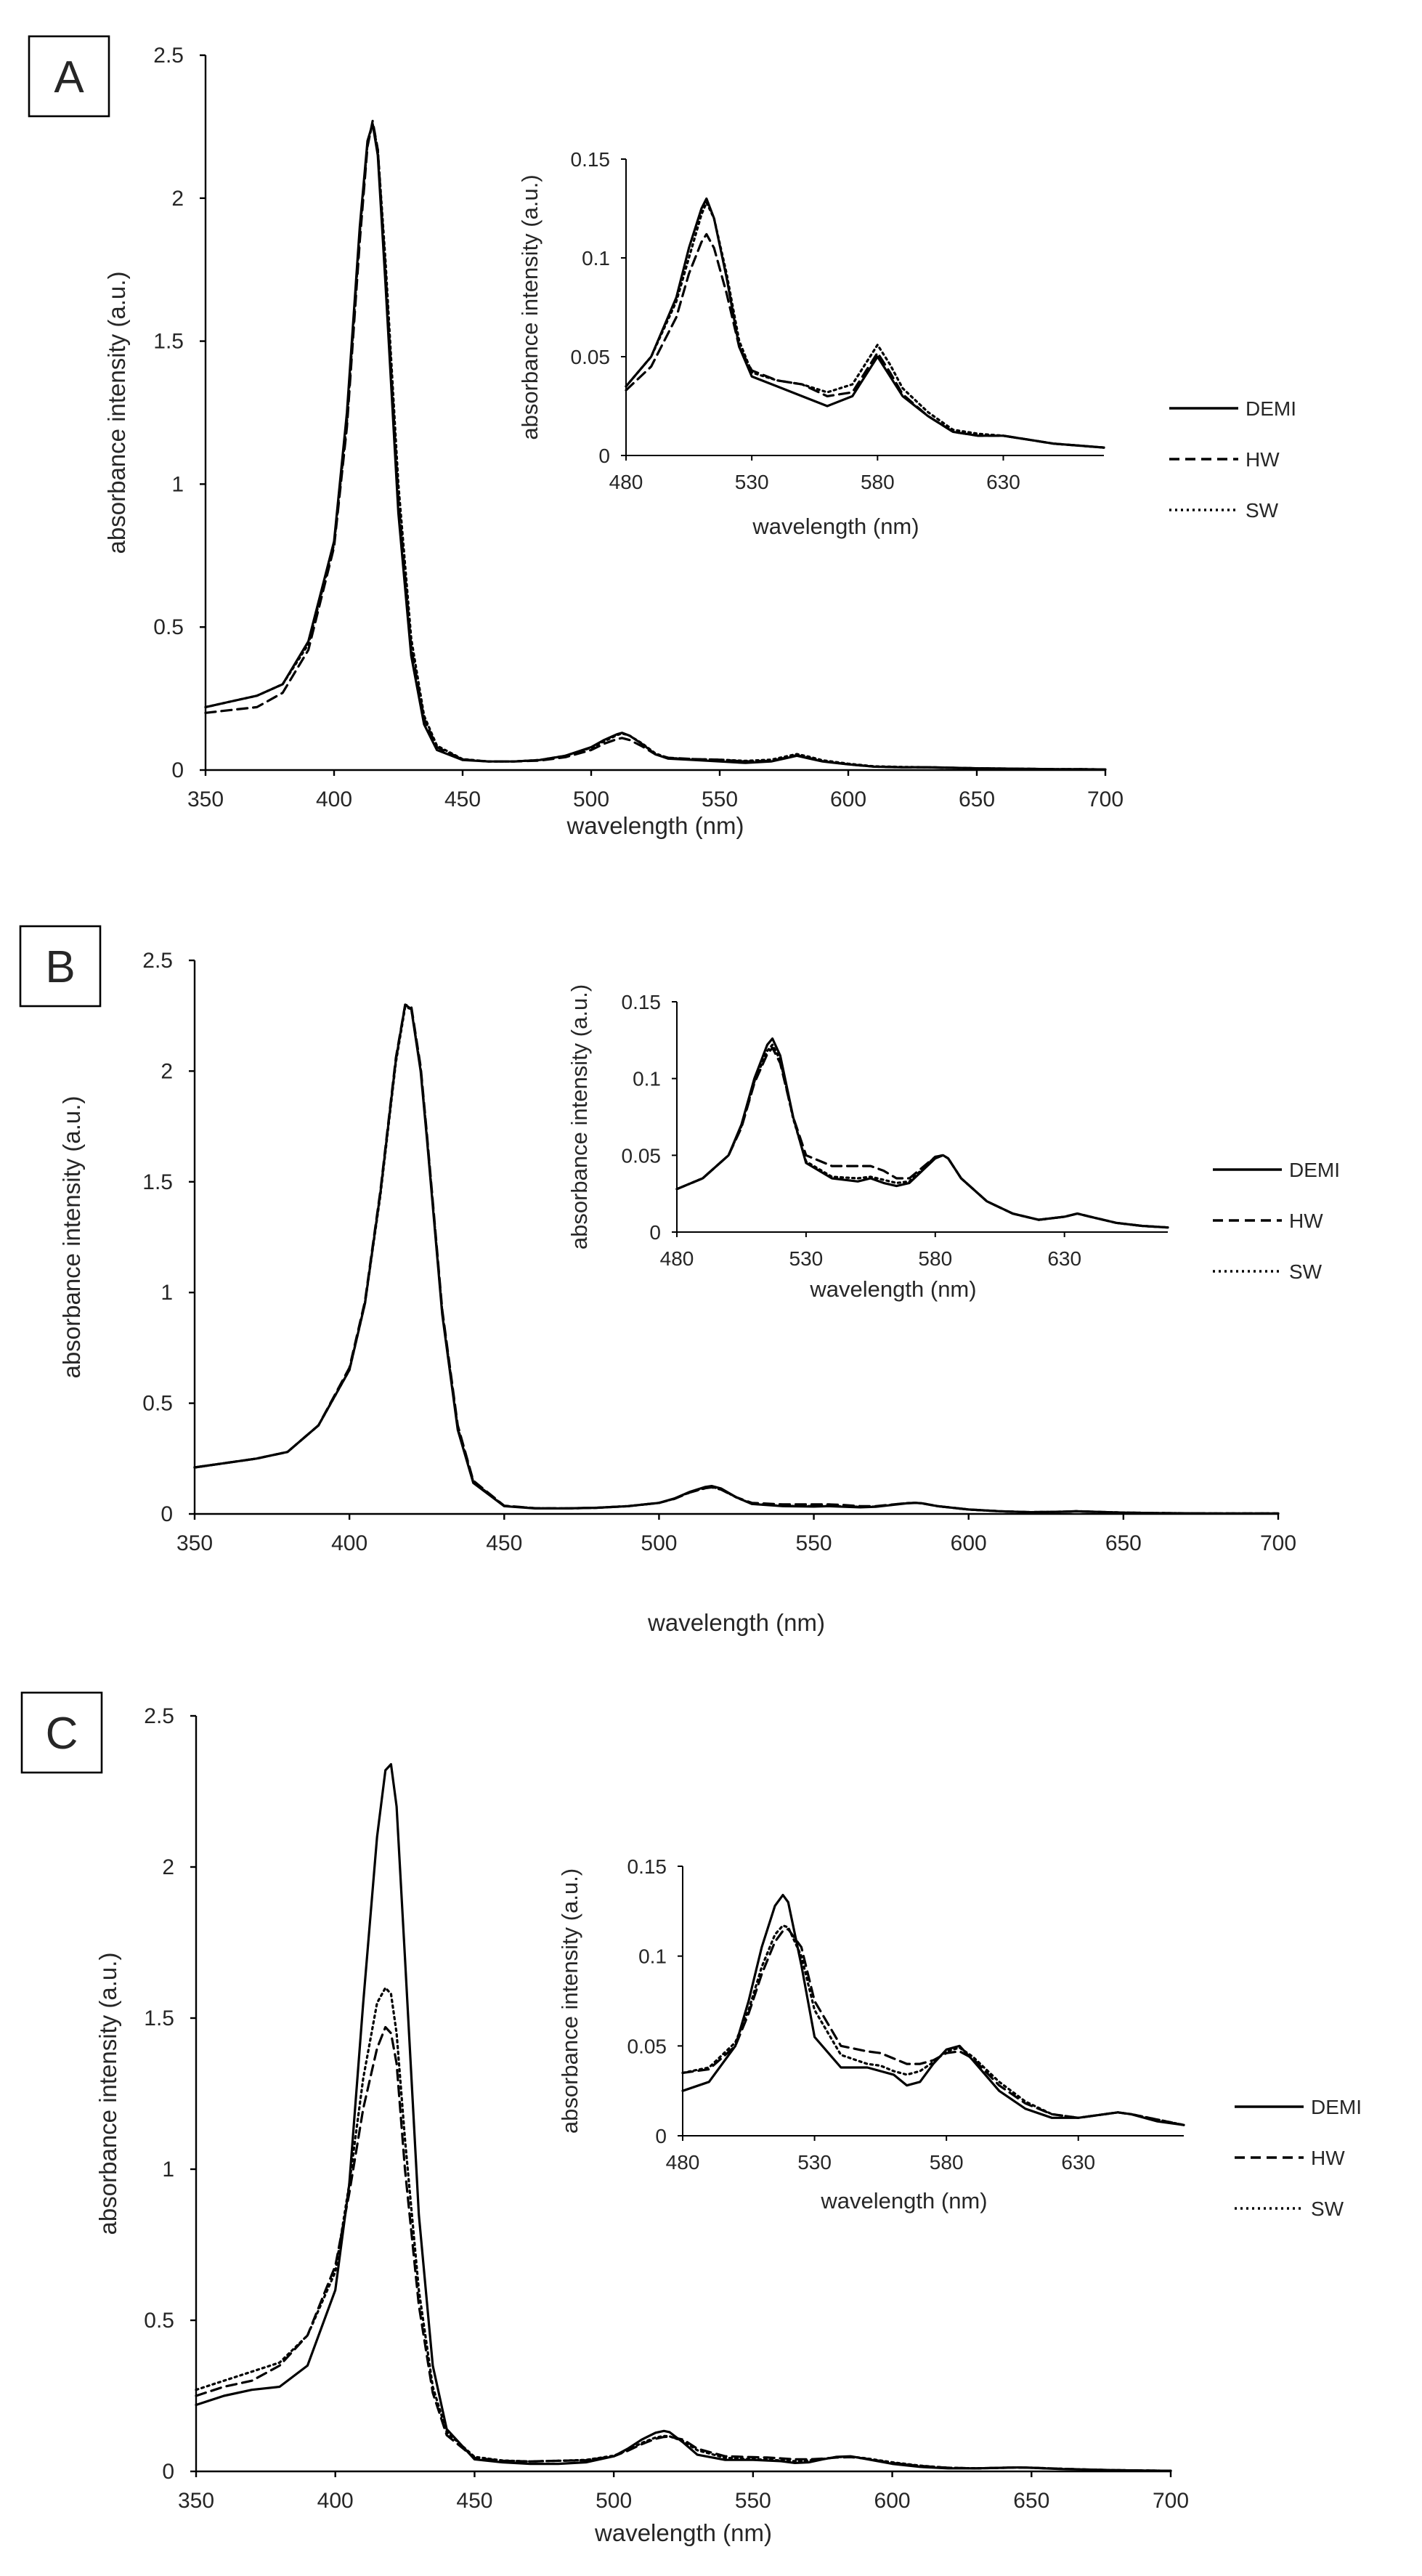  I want to click on panel-label: A, so click(69, 77).